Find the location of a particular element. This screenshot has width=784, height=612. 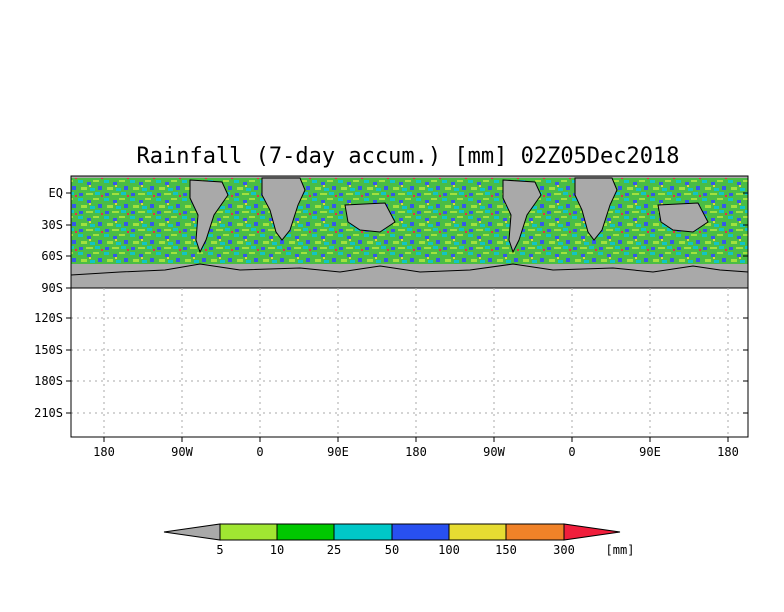

colorbar-label: 5 is located at coordinates (219, 550).